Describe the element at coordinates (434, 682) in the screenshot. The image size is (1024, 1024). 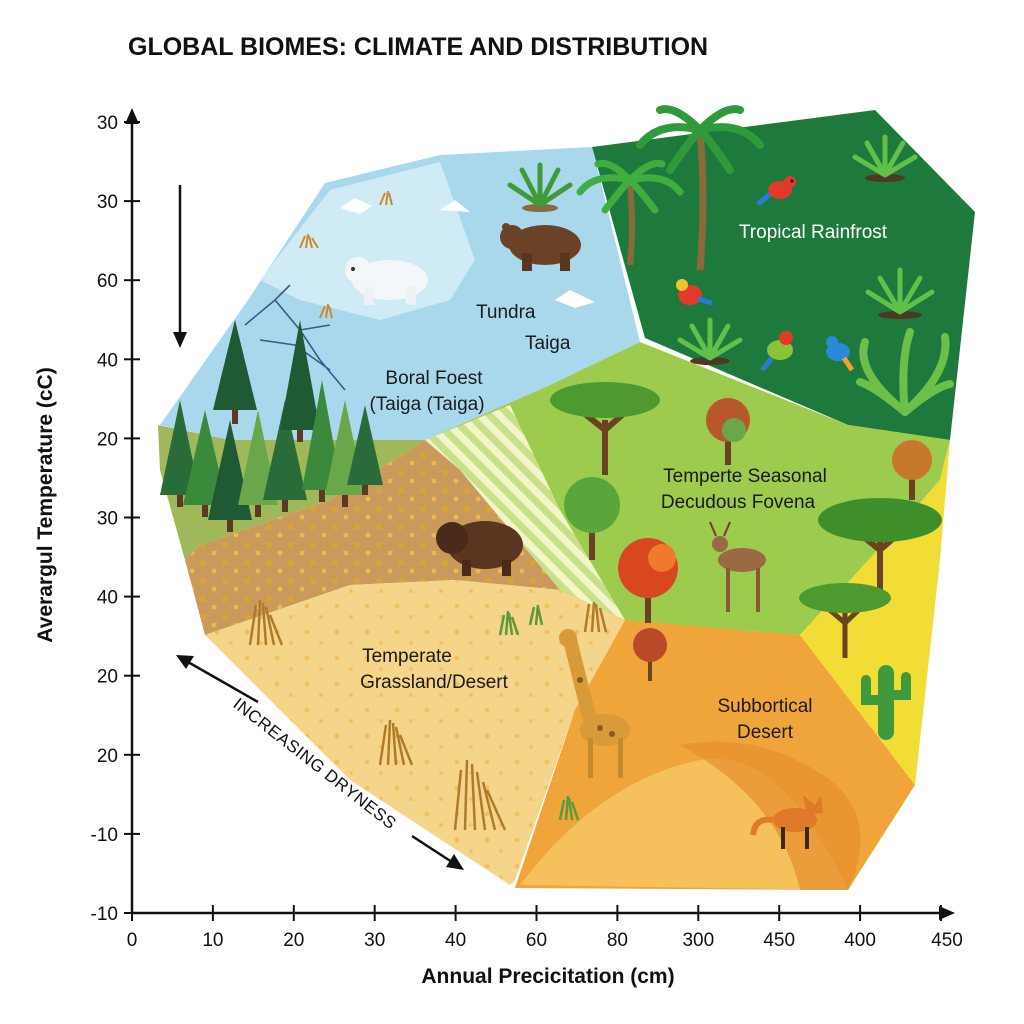
I see `label-grassland-sub: Grassland/Desert` at that location.